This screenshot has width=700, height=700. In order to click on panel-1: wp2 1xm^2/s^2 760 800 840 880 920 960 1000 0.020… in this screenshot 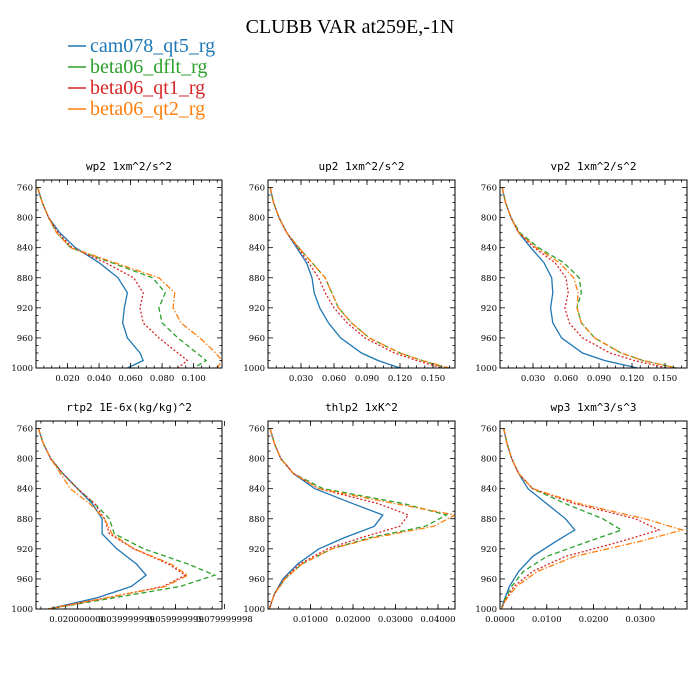, I will do `click(117, 272)`.